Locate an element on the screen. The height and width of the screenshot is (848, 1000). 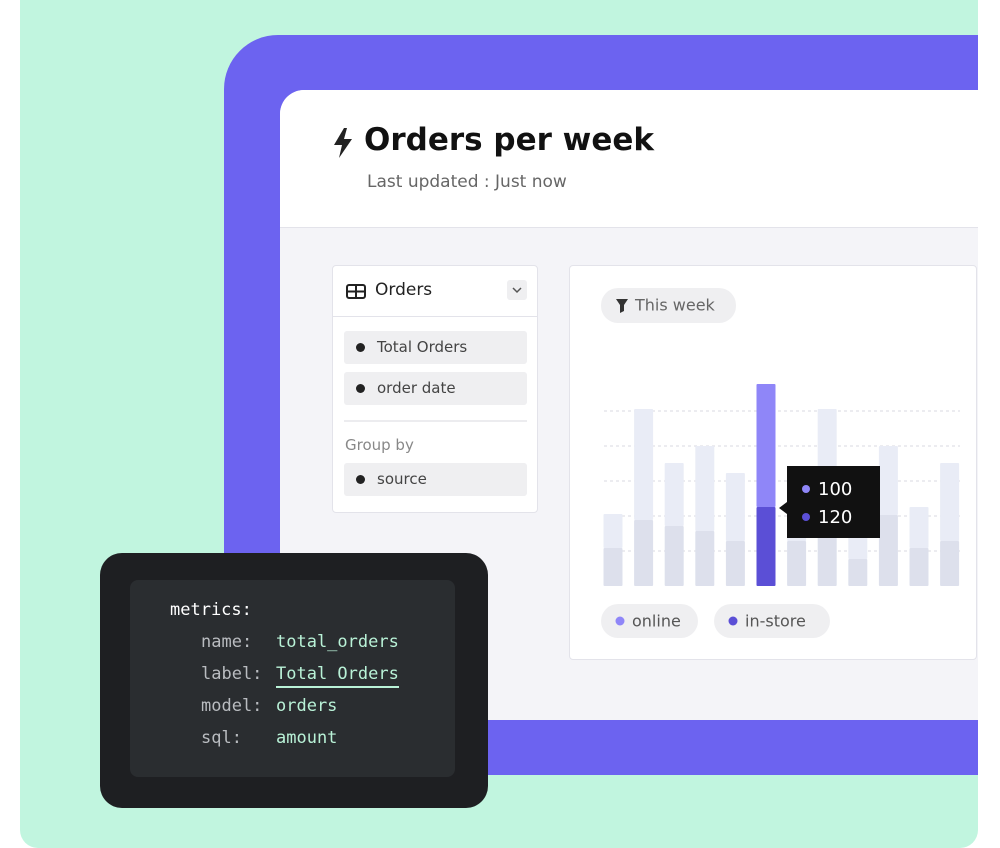
legend-label: online is located at coordinates (656, 621).